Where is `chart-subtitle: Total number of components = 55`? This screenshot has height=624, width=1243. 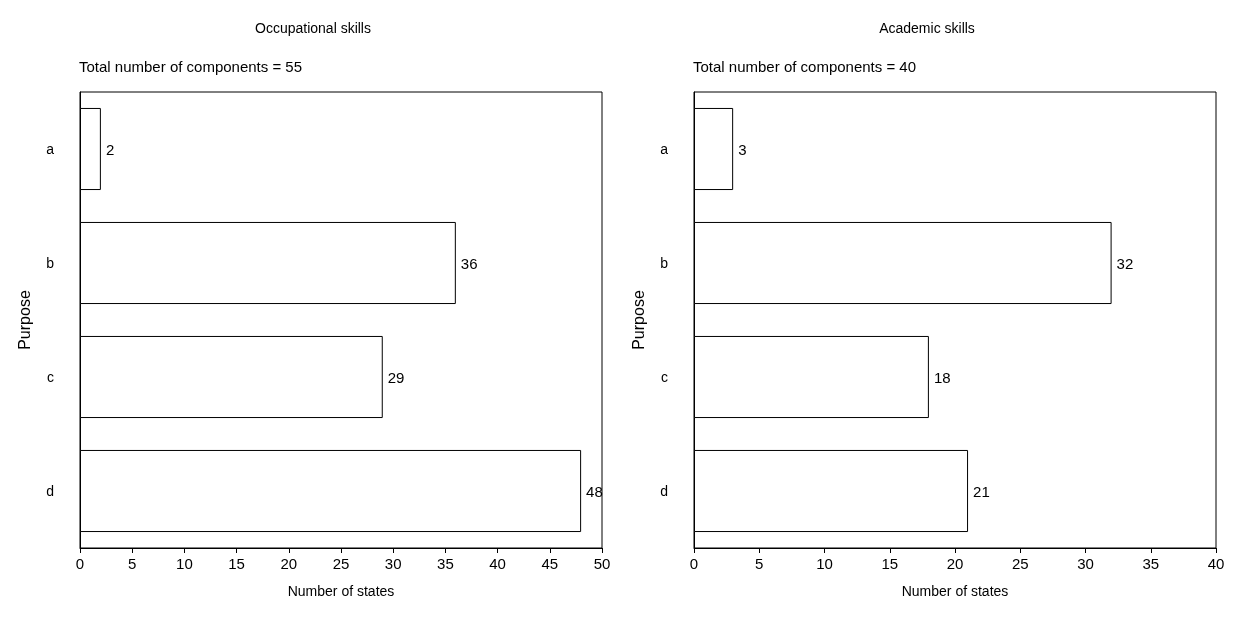
chart-subtitle: Total number of components = 55 is located at coordinates (191, 66).